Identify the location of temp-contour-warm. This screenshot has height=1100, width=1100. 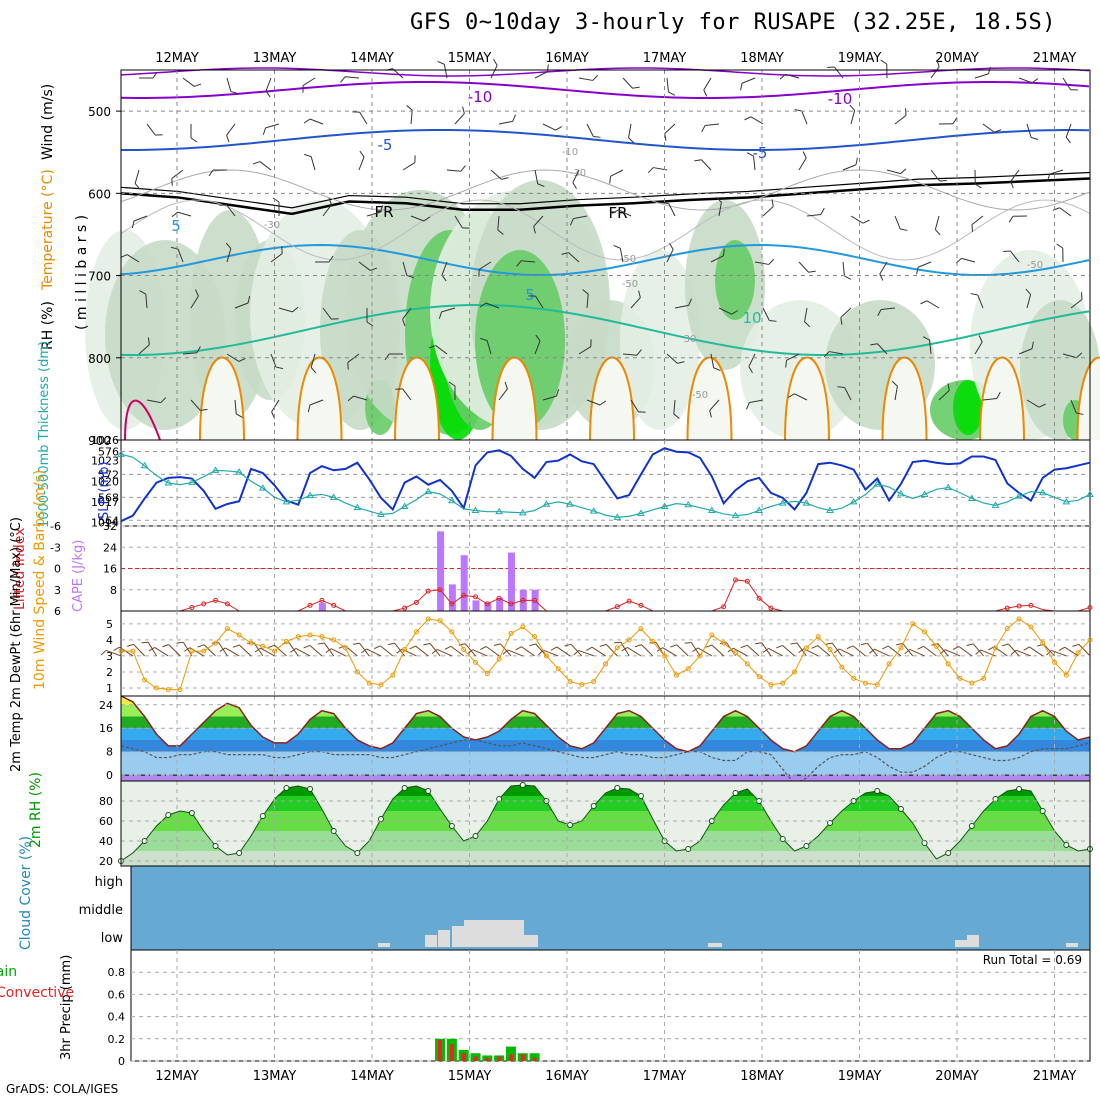
(904, 398).